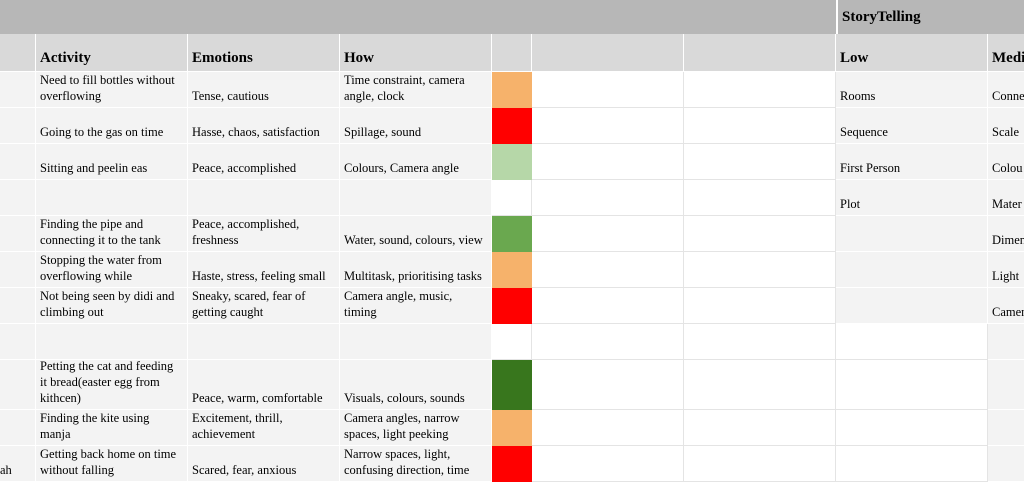 Image resolution: width=1024 pixels, height=482 pixels. Describe the element at coordinates (264, 428) in the screenshot. I see `cell-emotions: Excitement, thrill, achievement` at that location.